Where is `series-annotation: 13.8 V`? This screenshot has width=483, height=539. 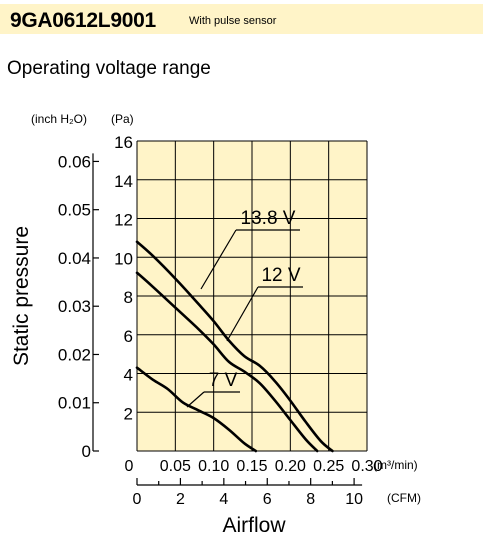 series-annotation: 13.8 V is located at coordinates (268, 218).